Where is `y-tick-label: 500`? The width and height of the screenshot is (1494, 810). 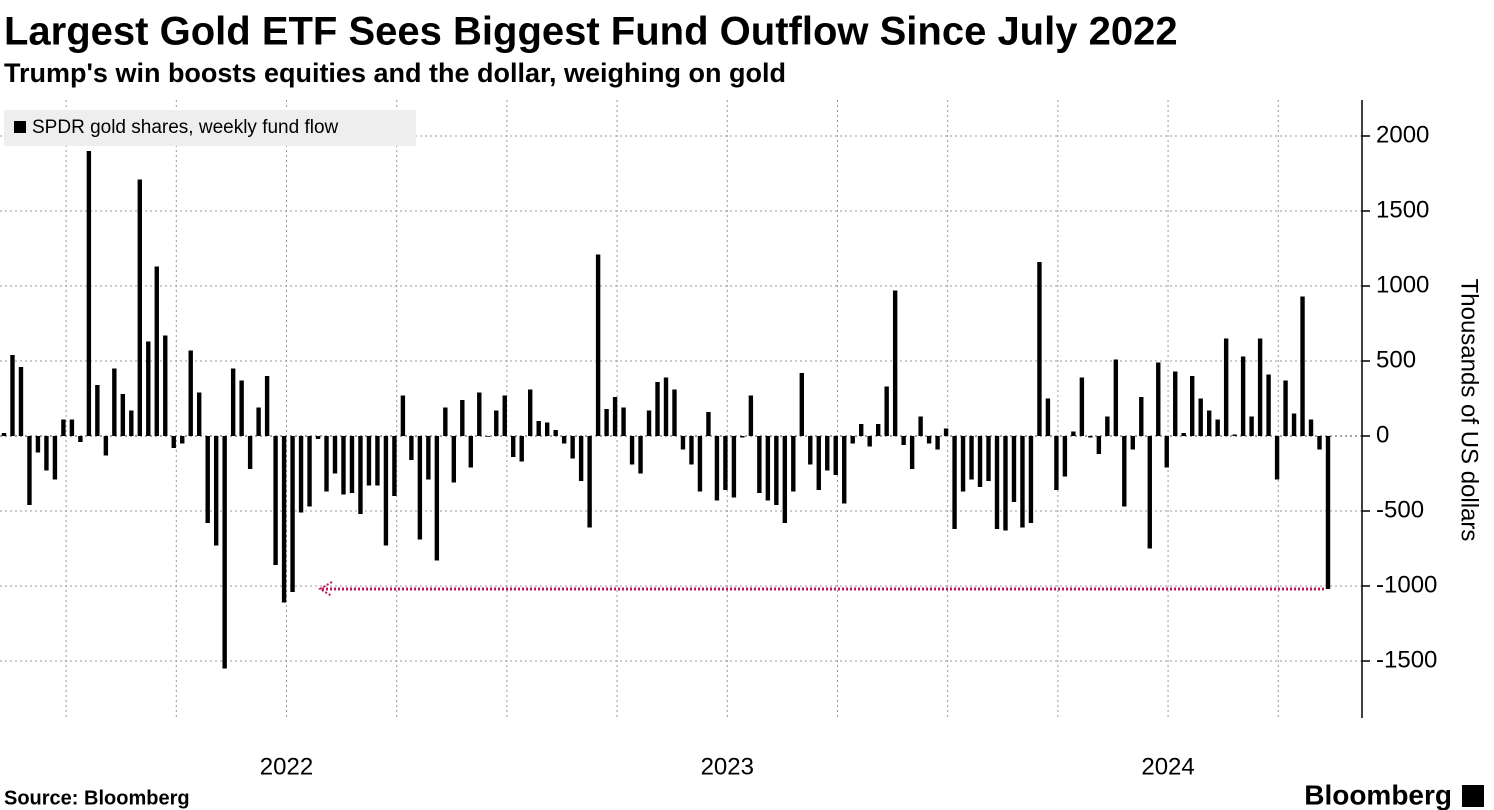
y-tick-label: 500 is located at coordinates (1396, 359).